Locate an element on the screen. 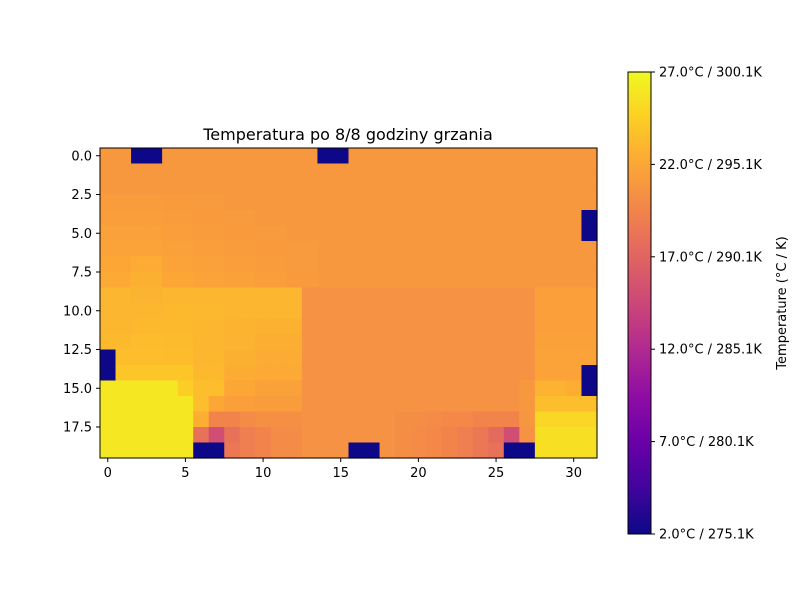  x-tick-label: 25 is located at coordinates (496, 473).